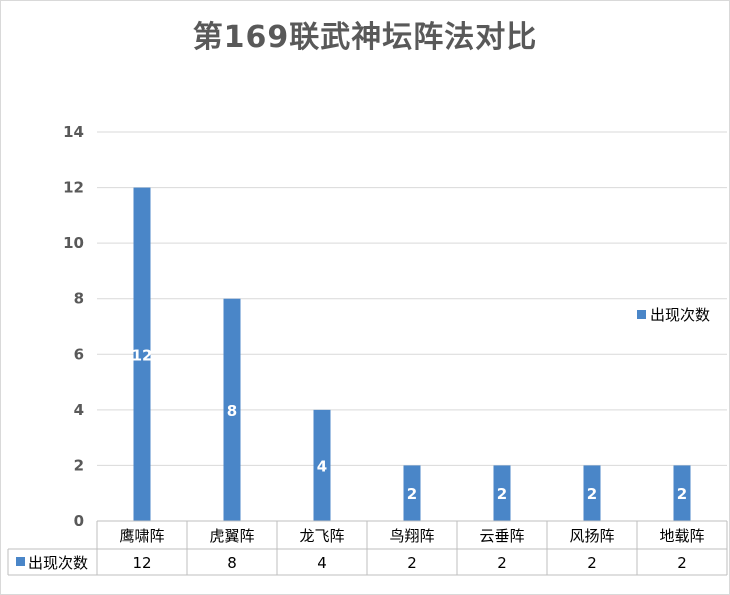  What do you see at coordinates (322, 563) in the screenshot?
I see `table-value: 4` at bounding box center [322, 563].